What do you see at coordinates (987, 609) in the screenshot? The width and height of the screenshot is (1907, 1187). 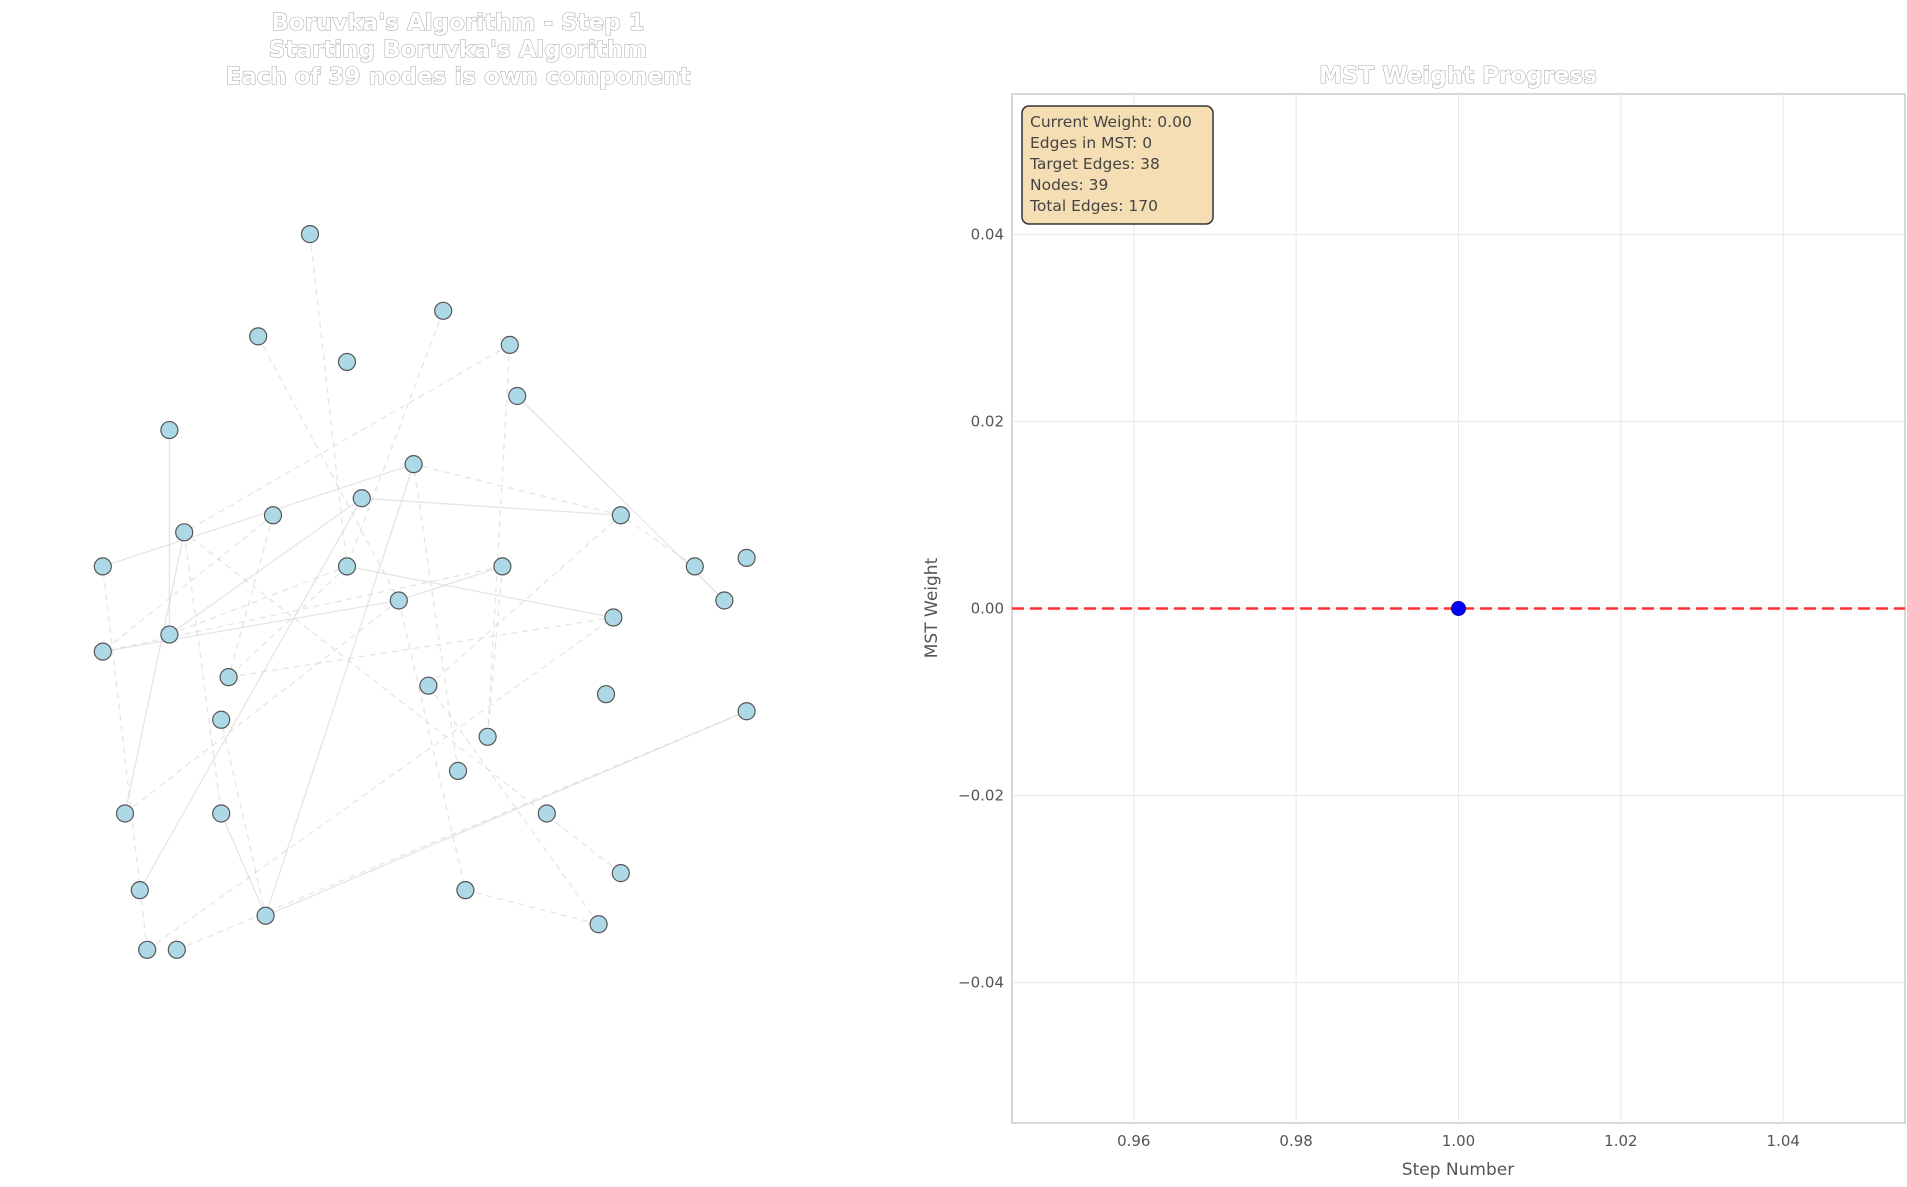 I see `y-tick-label: 0.00` at bounding box center [987, 609].